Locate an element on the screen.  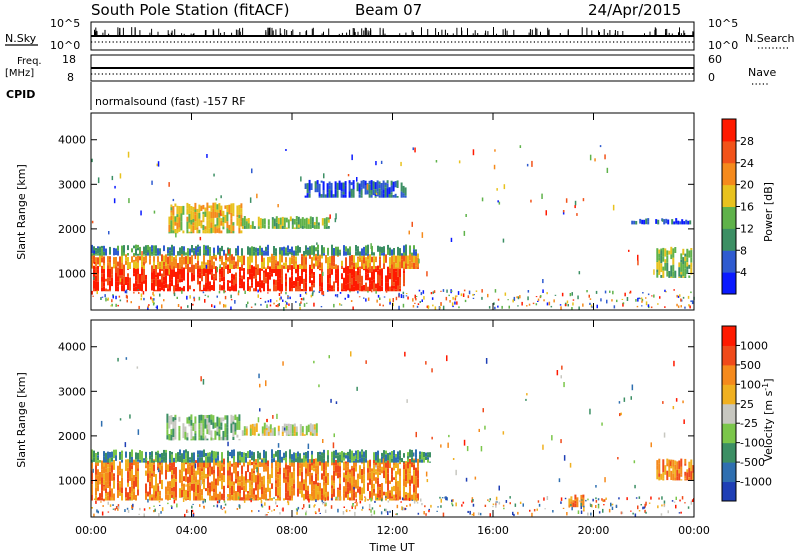
x-axis-label: Time UT is located at coordinates (391, 547).